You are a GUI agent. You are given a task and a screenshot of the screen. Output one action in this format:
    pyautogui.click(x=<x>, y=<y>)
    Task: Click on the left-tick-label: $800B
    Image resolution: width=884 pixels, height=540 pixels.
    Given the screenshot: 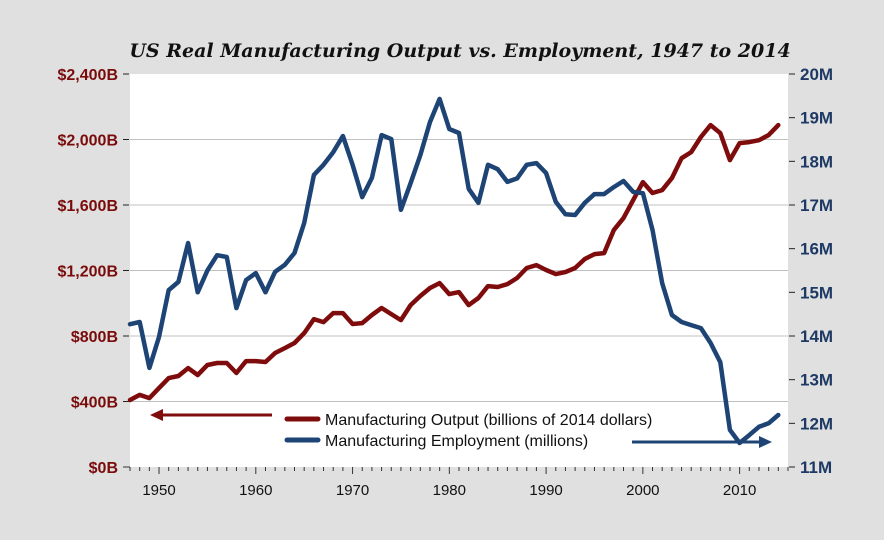 What is the action you would take?
    pyautogui.click(x=94, y=337)
    